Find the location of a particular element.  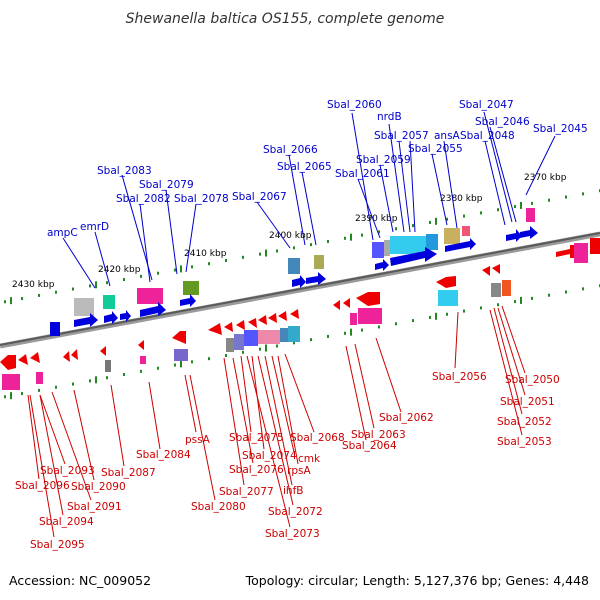

gene-label: Sbal_2091 is located at coordinates (94, 507).